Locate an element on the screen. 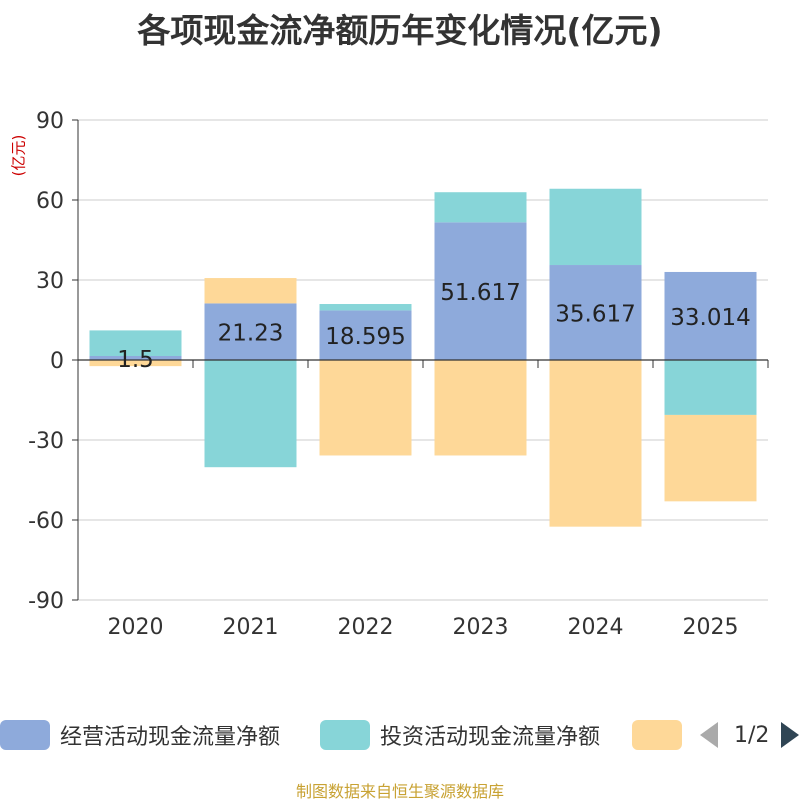 The height and width of the screenshot is (802, 800). bar-s1-2023 is located at coordinates (480, 207).